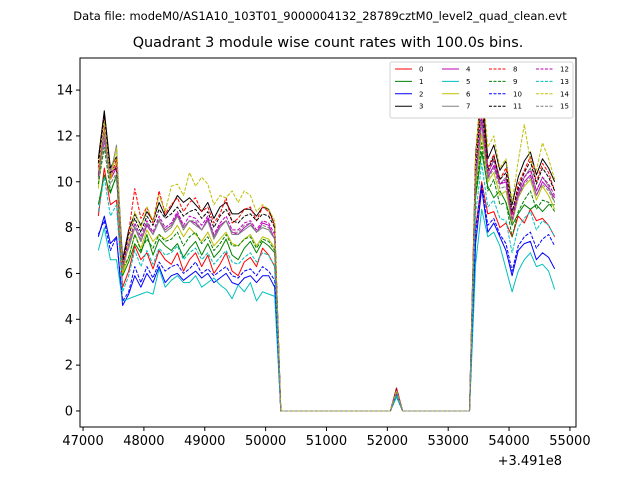 This screenshot has height=480, width=640. What do you see at coordinates (468, 94) in the screenshot?
I see `legend-label: 6` at bounding box center [468, 94].